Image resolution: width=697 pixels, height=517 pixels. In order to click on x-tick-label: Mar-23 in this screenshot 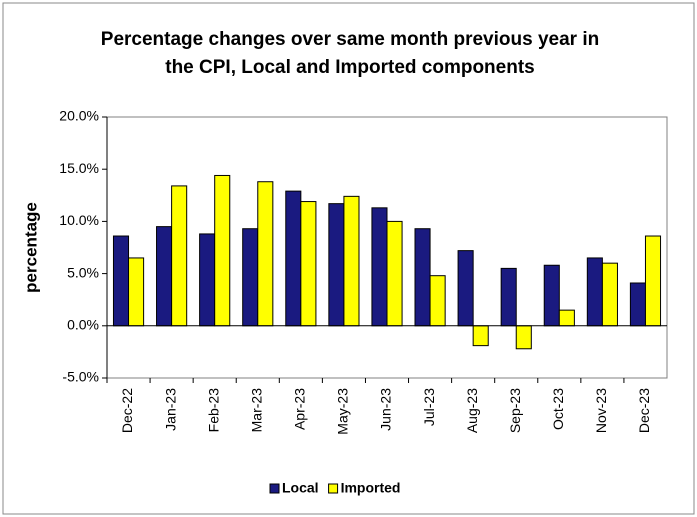, I will do `click(256, 410)`.